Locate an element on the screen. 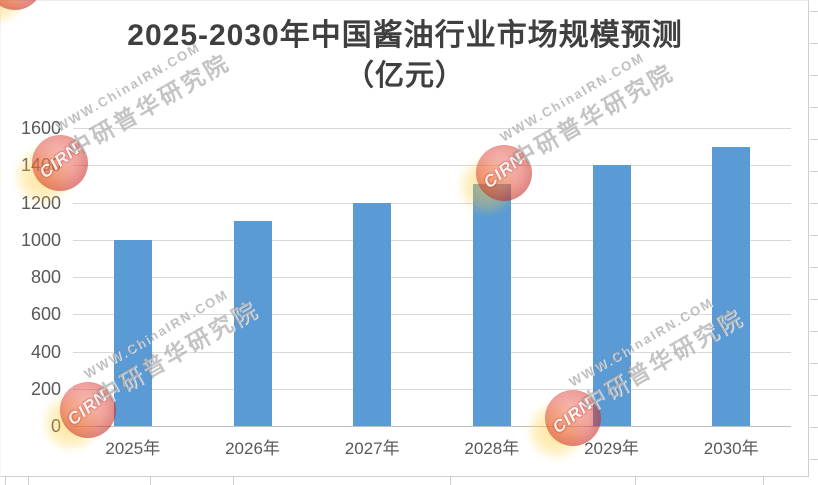 The height and width of the screenshot is (485, 818). bar-2028年 is located at coordinates (491, 304).